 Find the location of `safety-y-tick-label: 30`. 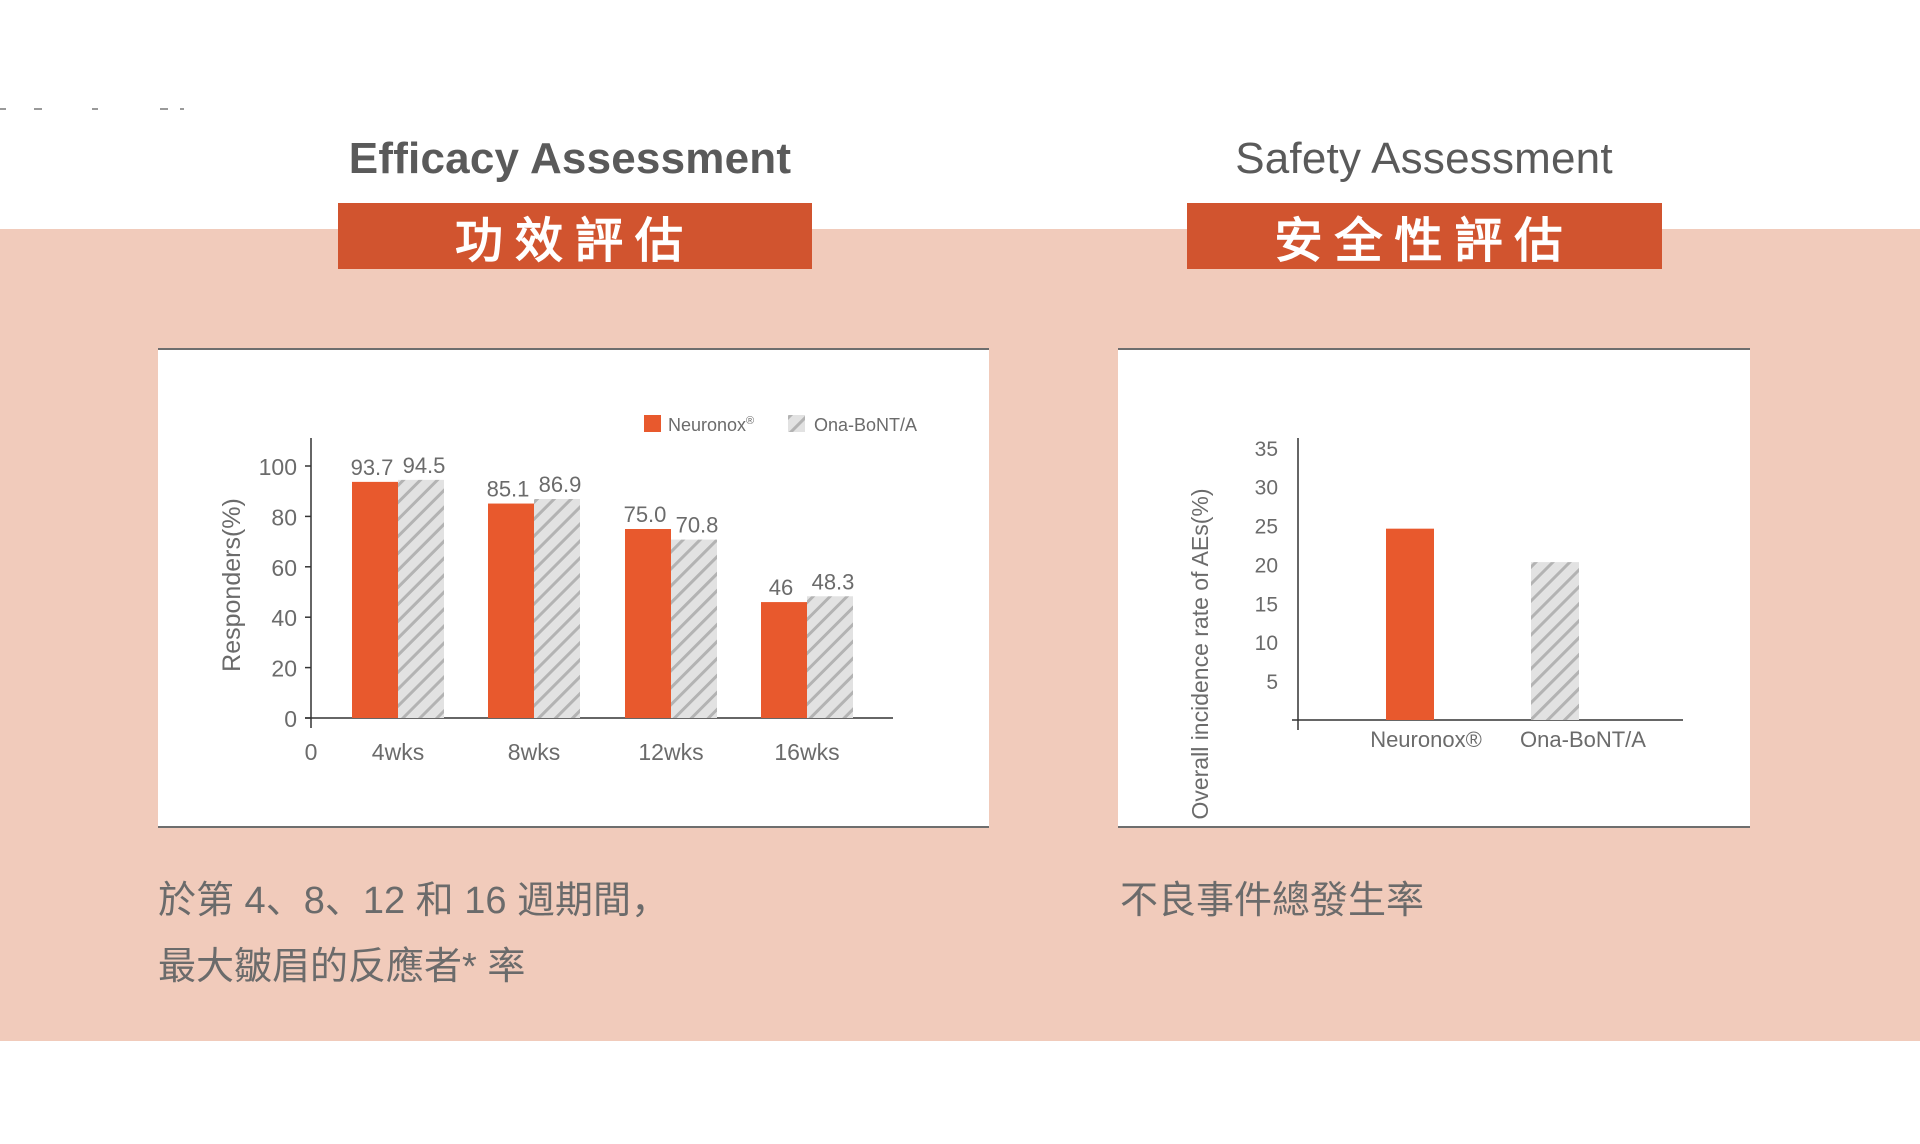

safety-y-tick-label: 30 is located at coordinates (1266, 488).